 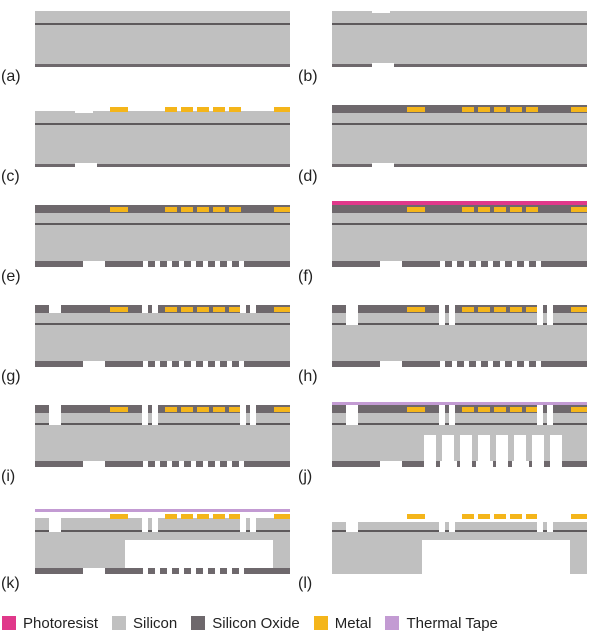 What do you see at coordinates (377, 557) in the screenshot?
I see `silicon-handle-left` at bounding box center [377, 557].